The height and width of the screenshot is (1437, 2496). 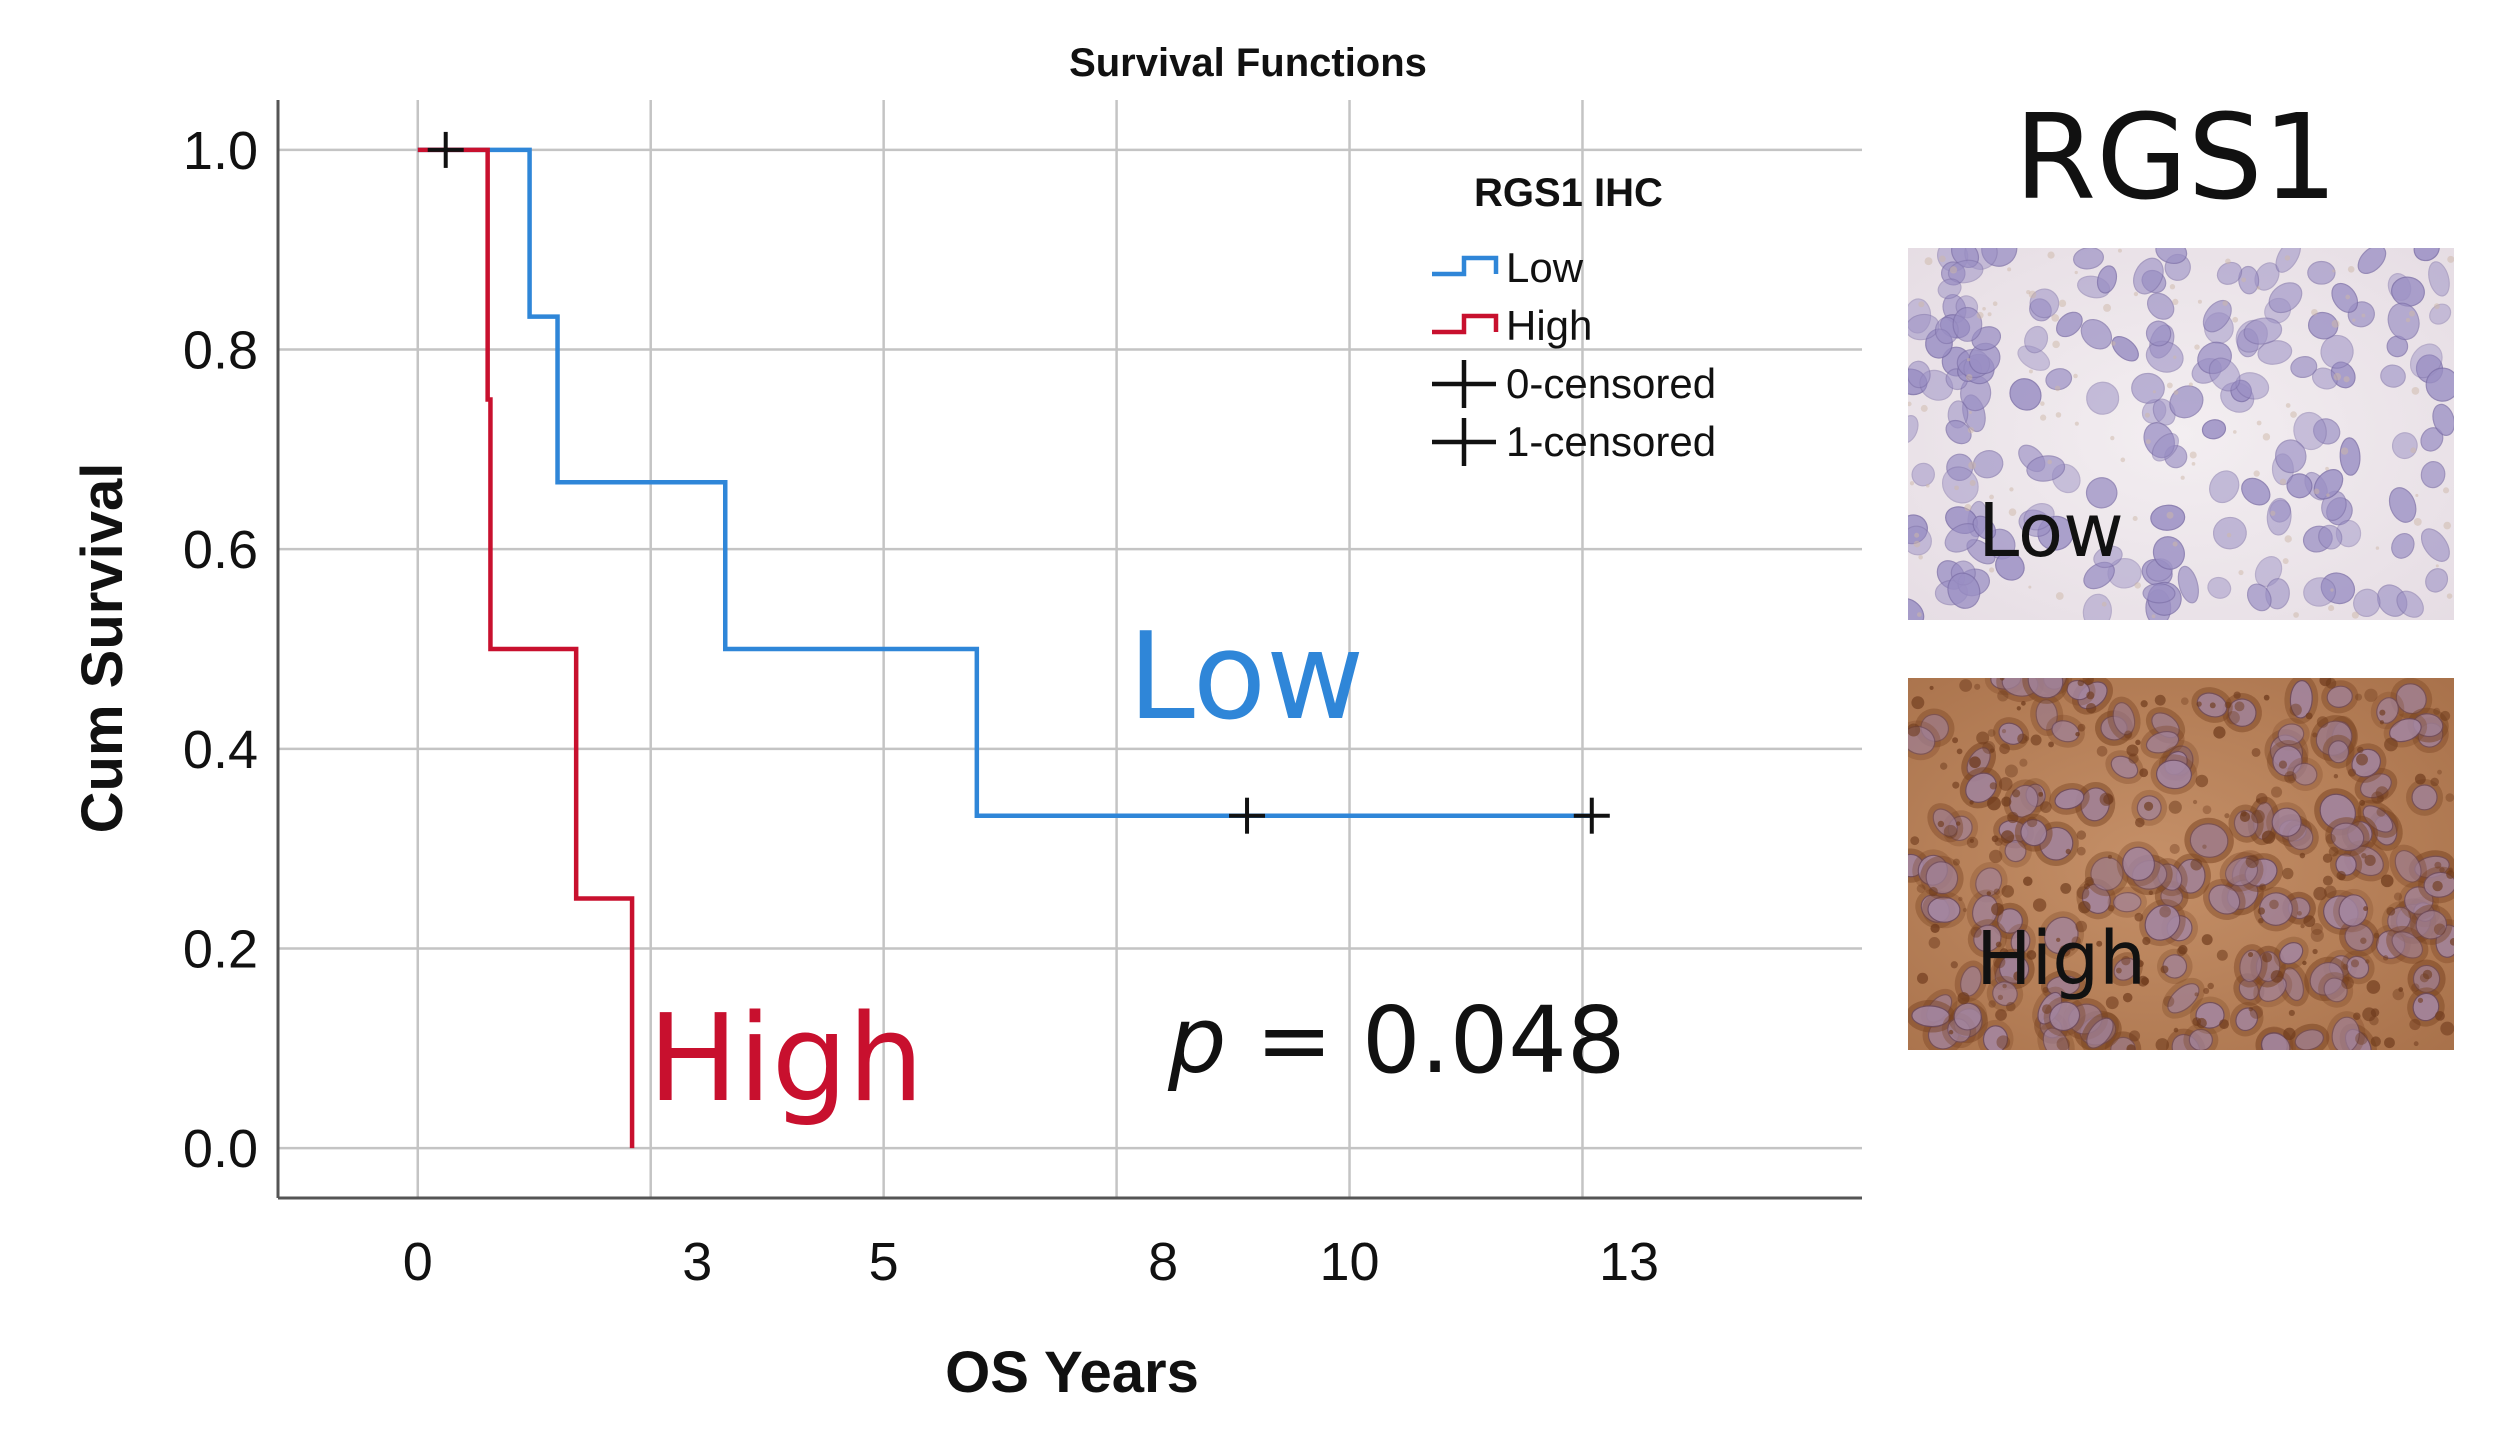 What do you see at coordinates (1349, 1262) in the screenshot?
I see `x-tick-label: 10` at bounding box center [1349, 1262].